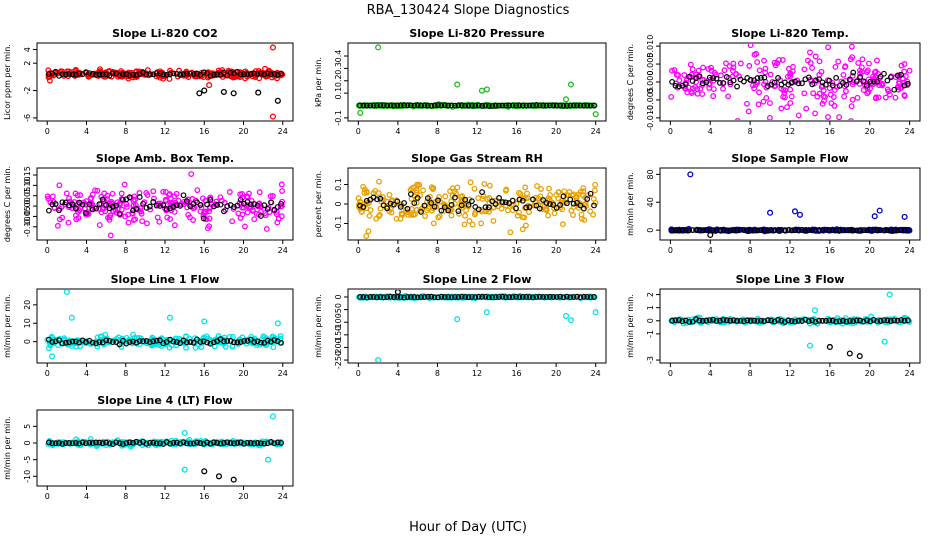 Image resolution: width=936 pixels, height=540 pixels. I want to click on y-tick-label: 0.15, so click(27, 175).